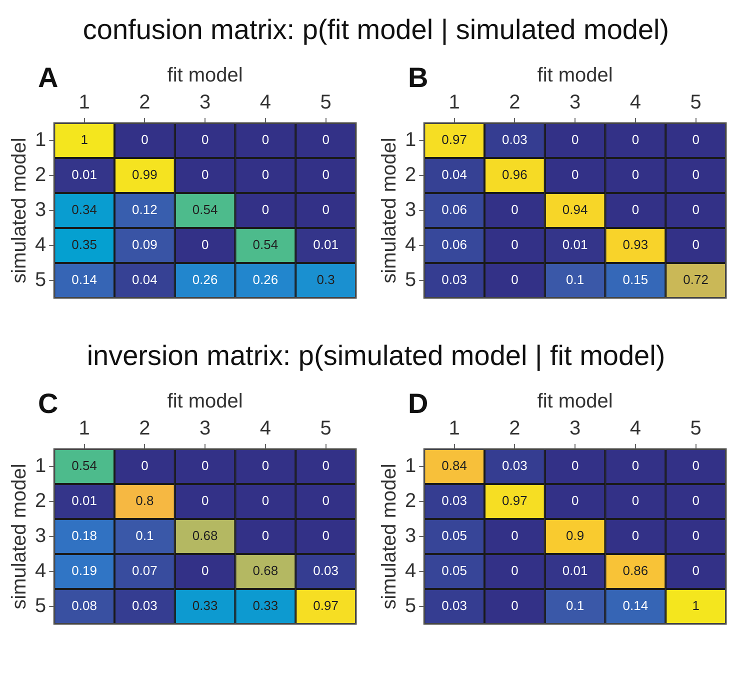 This screenshot has width=752, height=677. Describe the element at coordinates (515, 174) in the screenshot. I see `data-label: 0.96` at that location.